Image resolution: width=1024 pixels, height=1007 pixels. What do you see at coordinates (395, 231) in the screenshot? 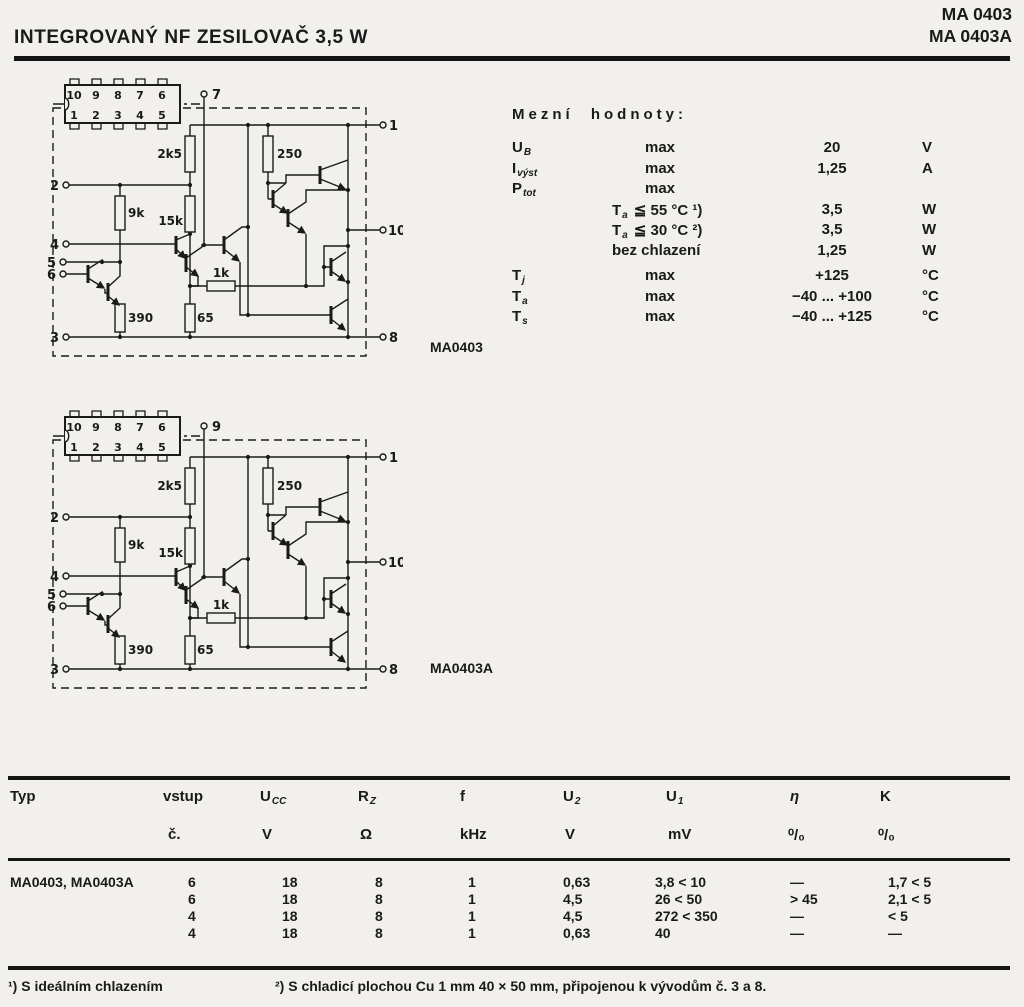
I see `terminal-label-10: 10` at bounding box center [395, 231].